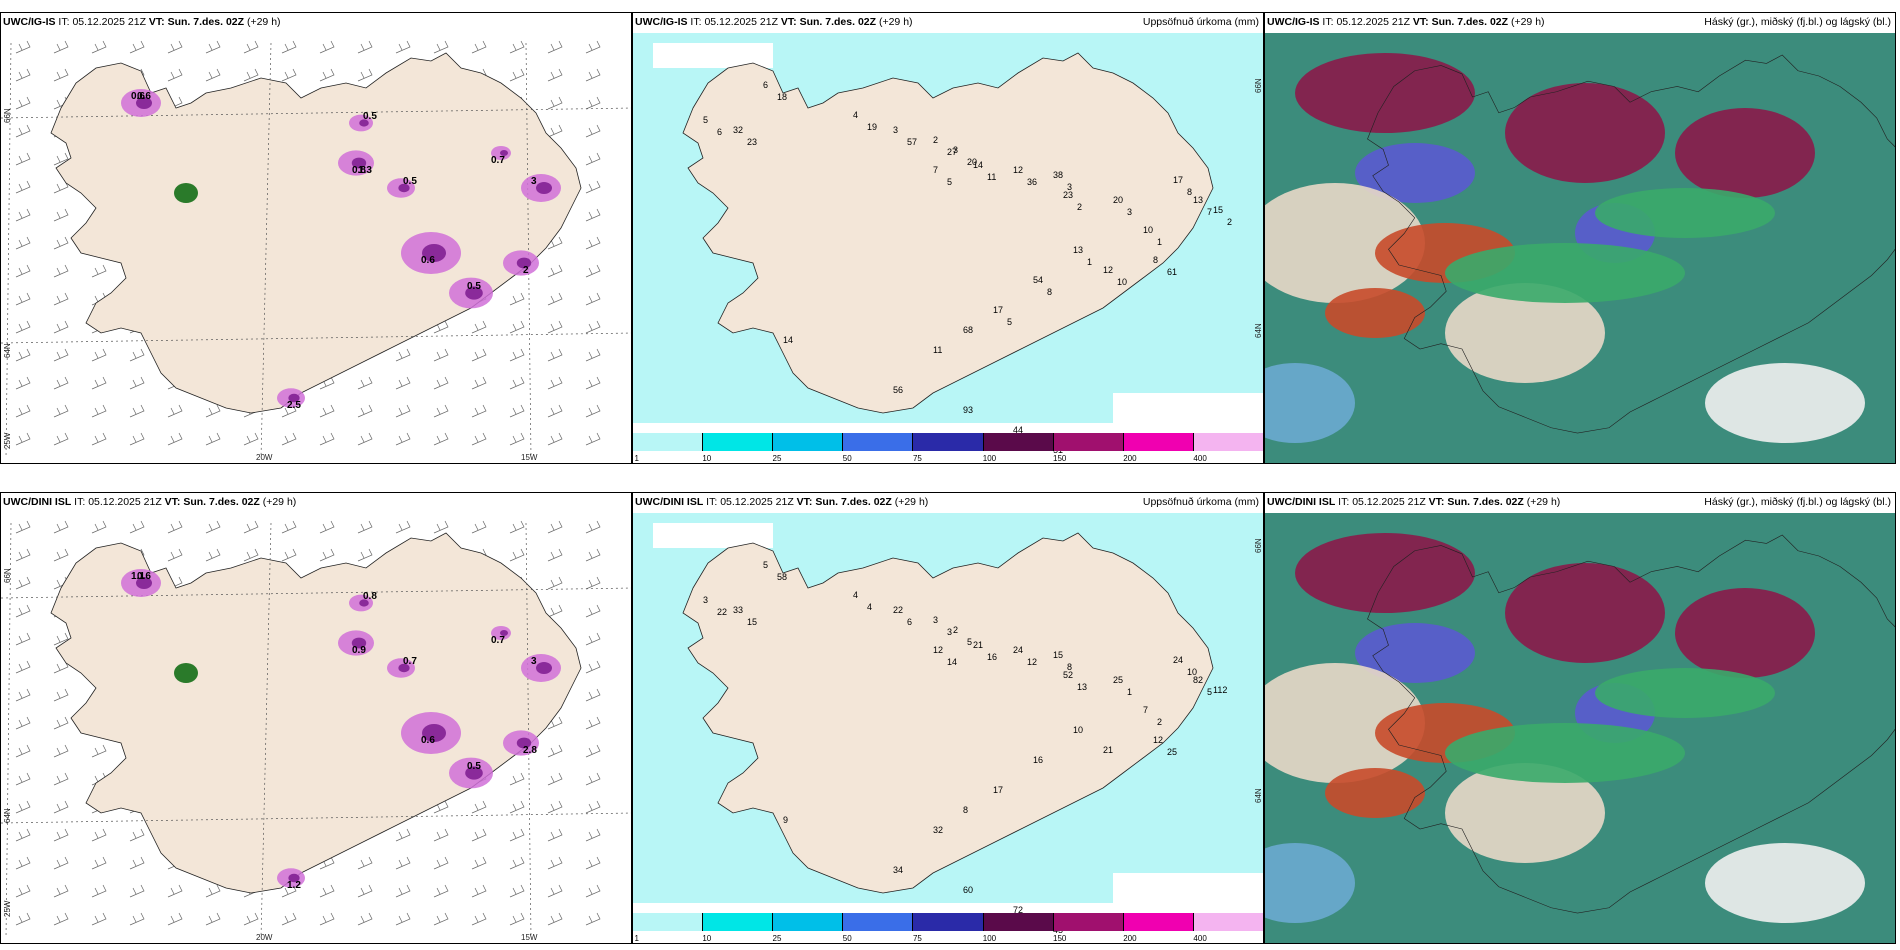 This screenshot has height=950, width=1900. Describe the element at coordinates (1200, 502) in the screenshot. I see `panel-right-title: Uppsöfnuð úrkoma (mm)` at that location.